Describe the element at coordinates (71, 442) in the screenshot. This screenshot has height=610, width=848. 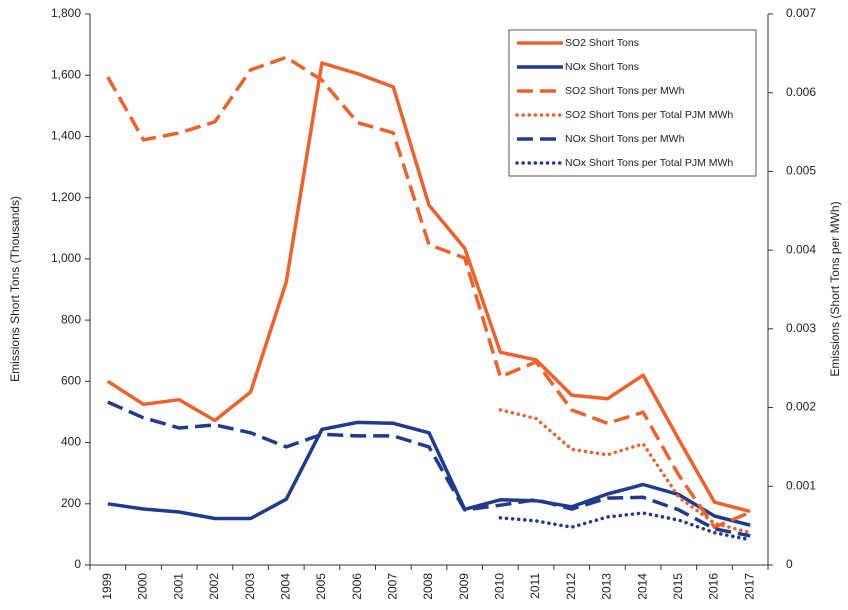
I see `y-tick-label: 400` at that location.